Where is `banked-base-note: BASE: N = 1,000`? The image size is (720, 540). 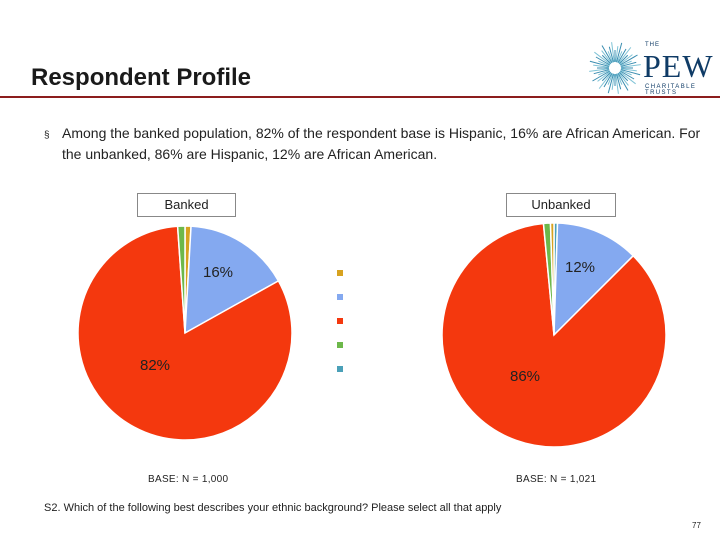 banked-base-note: BASE: N = 1,000 is located at coordinates (188, 479).